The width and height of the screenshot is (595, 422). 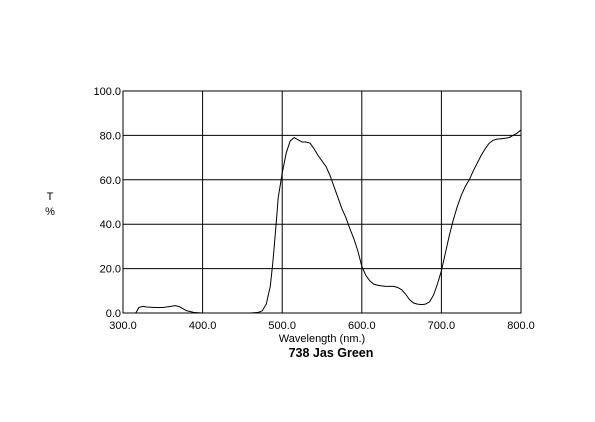 What do you see at coordinates (110, 136) in the screenshot?
I see `y-tick-label: 80.0` at bounding box center [110, 136].